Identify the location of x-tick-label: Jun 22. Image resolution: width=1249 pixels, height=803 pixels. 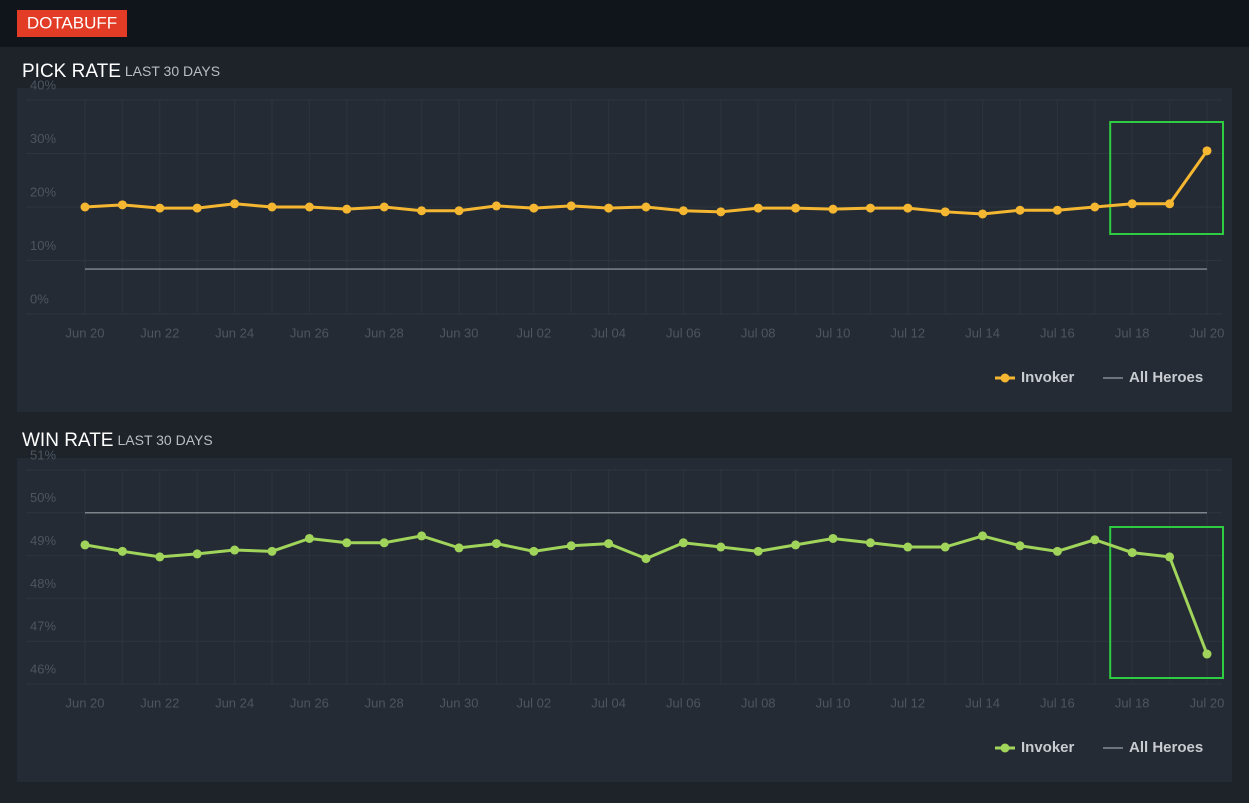
(159, 702).